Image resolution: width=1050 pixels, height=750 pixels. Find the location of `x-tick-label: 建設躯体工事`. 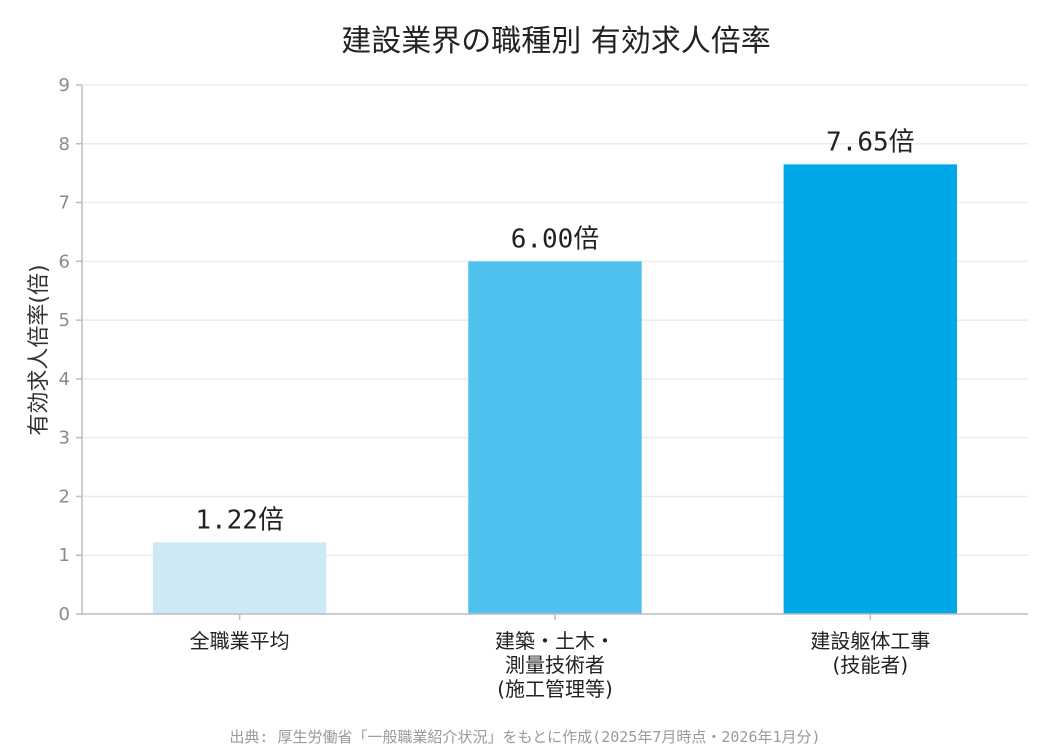

x-tick-label: 建設躯体工事 is located at coordinates (870, 641).